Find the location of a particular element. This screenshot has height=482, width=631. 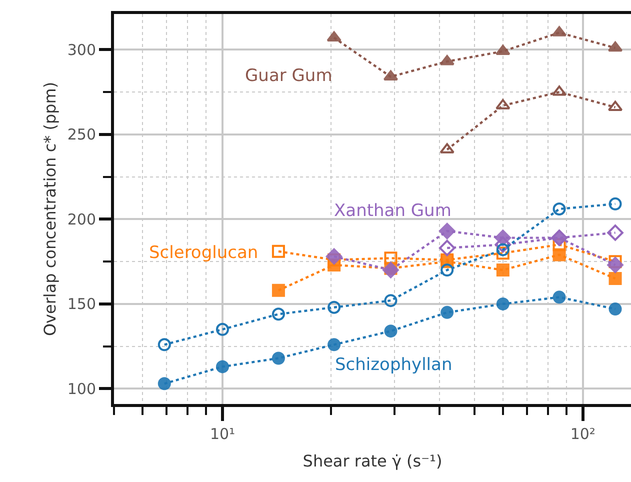

x-tick-label: 10² is located at coordinates (583, 434).